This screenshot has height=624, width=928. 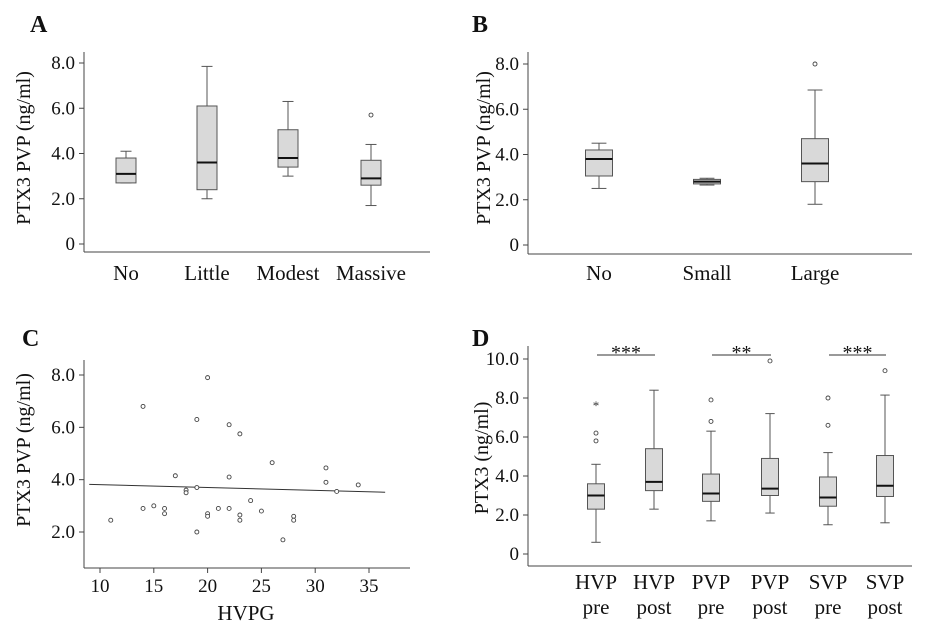 I want to click on significance-label: ***, so click(x=626, y=353).